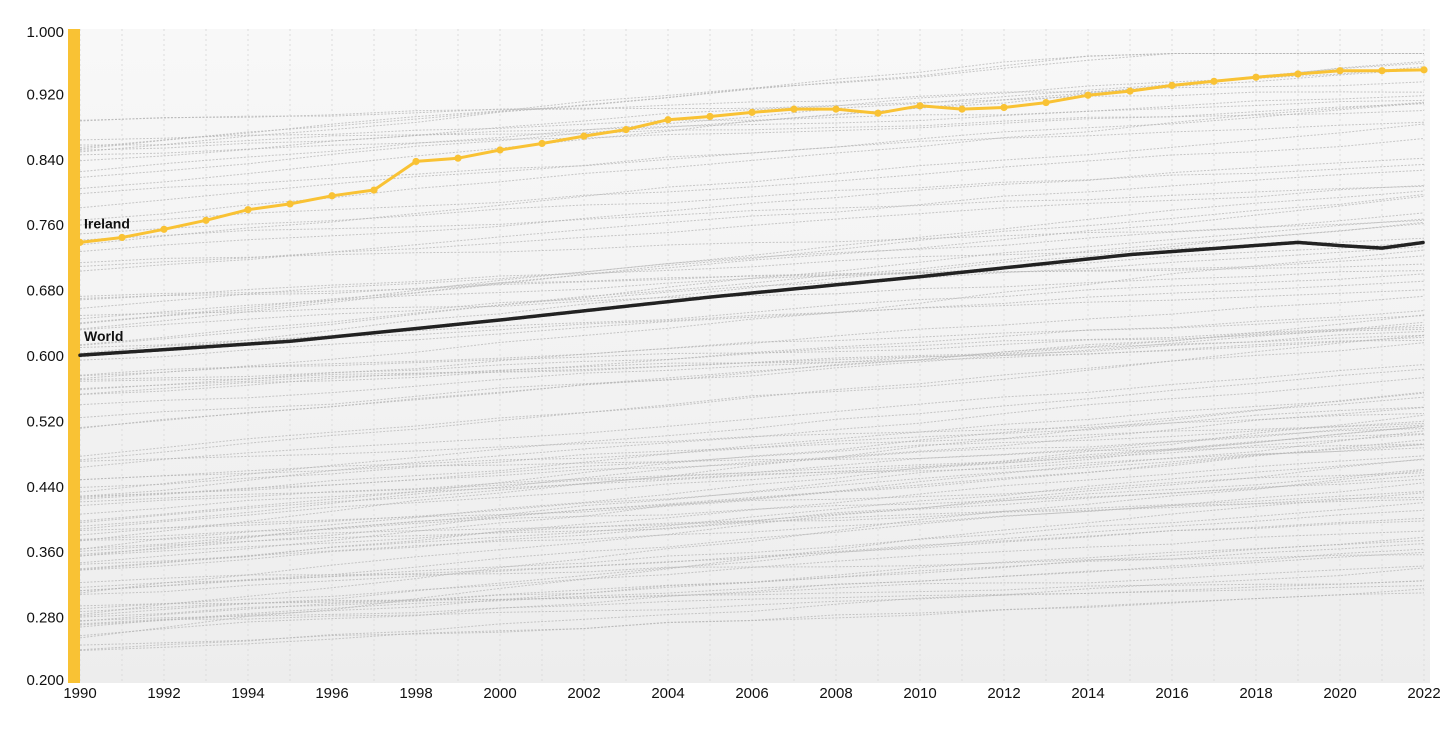  What do you see at coordinates (1339, 693) in the screenshot?
I see `x-tick-label: 2020` at bounding box center [1339, 693].